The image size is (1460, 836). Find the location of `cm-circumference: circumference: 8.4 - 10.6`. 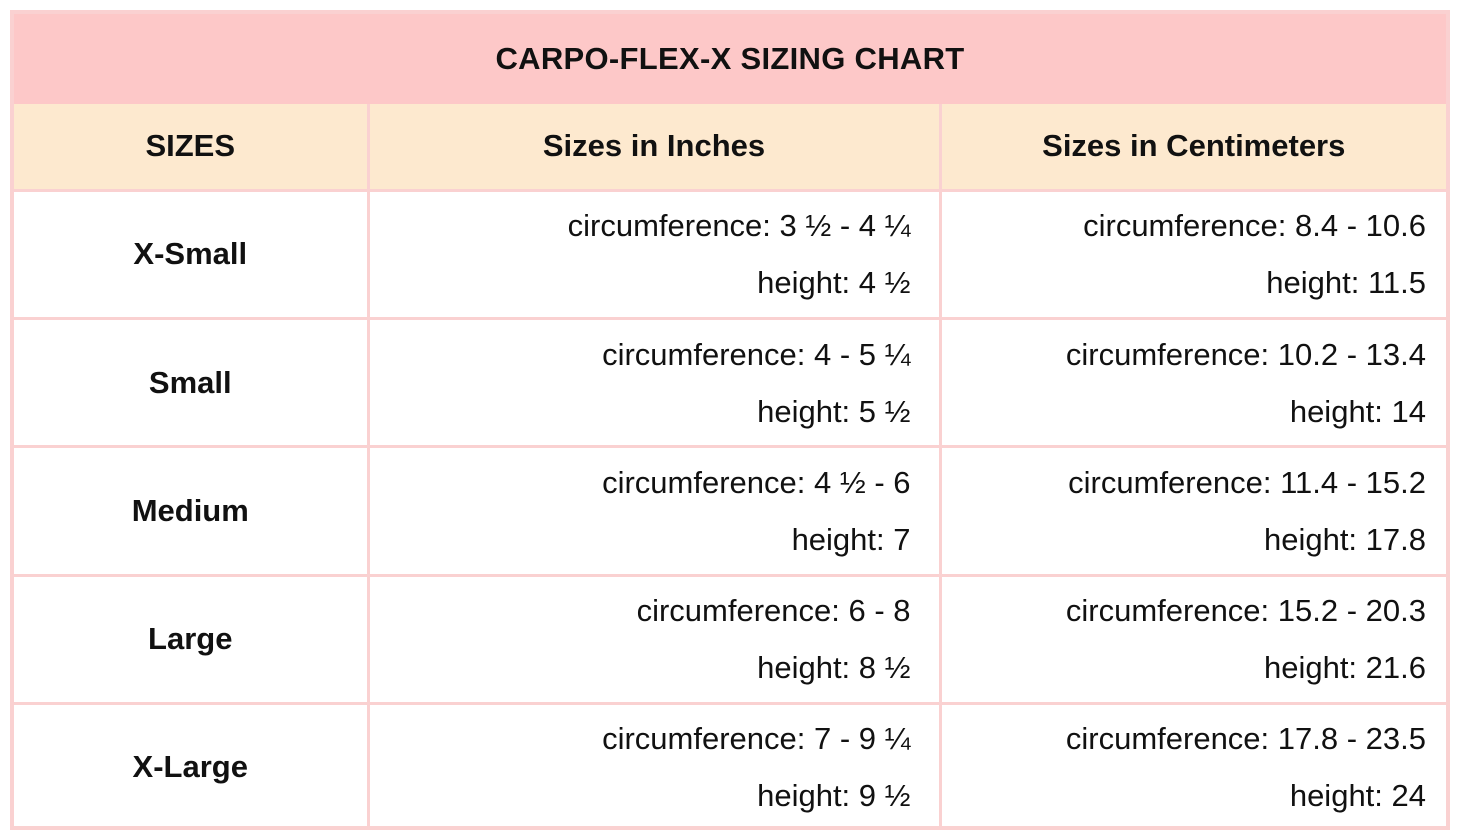

cm-circumference: circumference: 8.4 - 10.6 is located at coordinates (1254, 226).